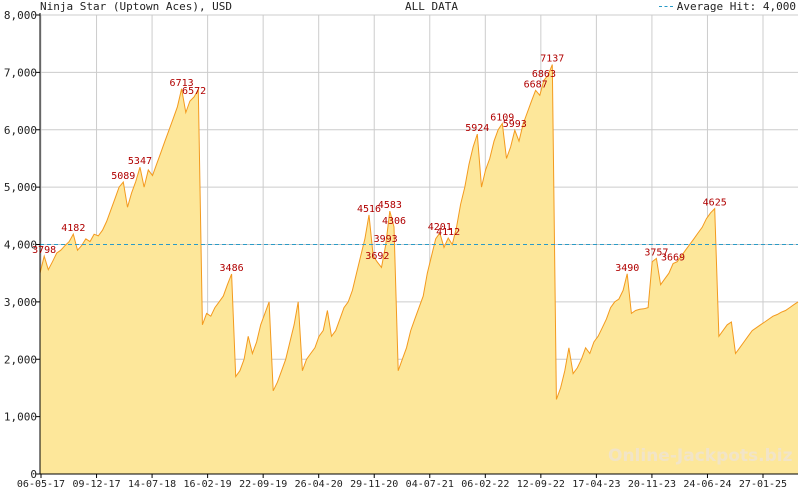 Image resolution: width=800 pixels, height=490 pixels. Describe the element at coordinates (440, 227) in the screenshot. I see `data-label: 4201` at that location.